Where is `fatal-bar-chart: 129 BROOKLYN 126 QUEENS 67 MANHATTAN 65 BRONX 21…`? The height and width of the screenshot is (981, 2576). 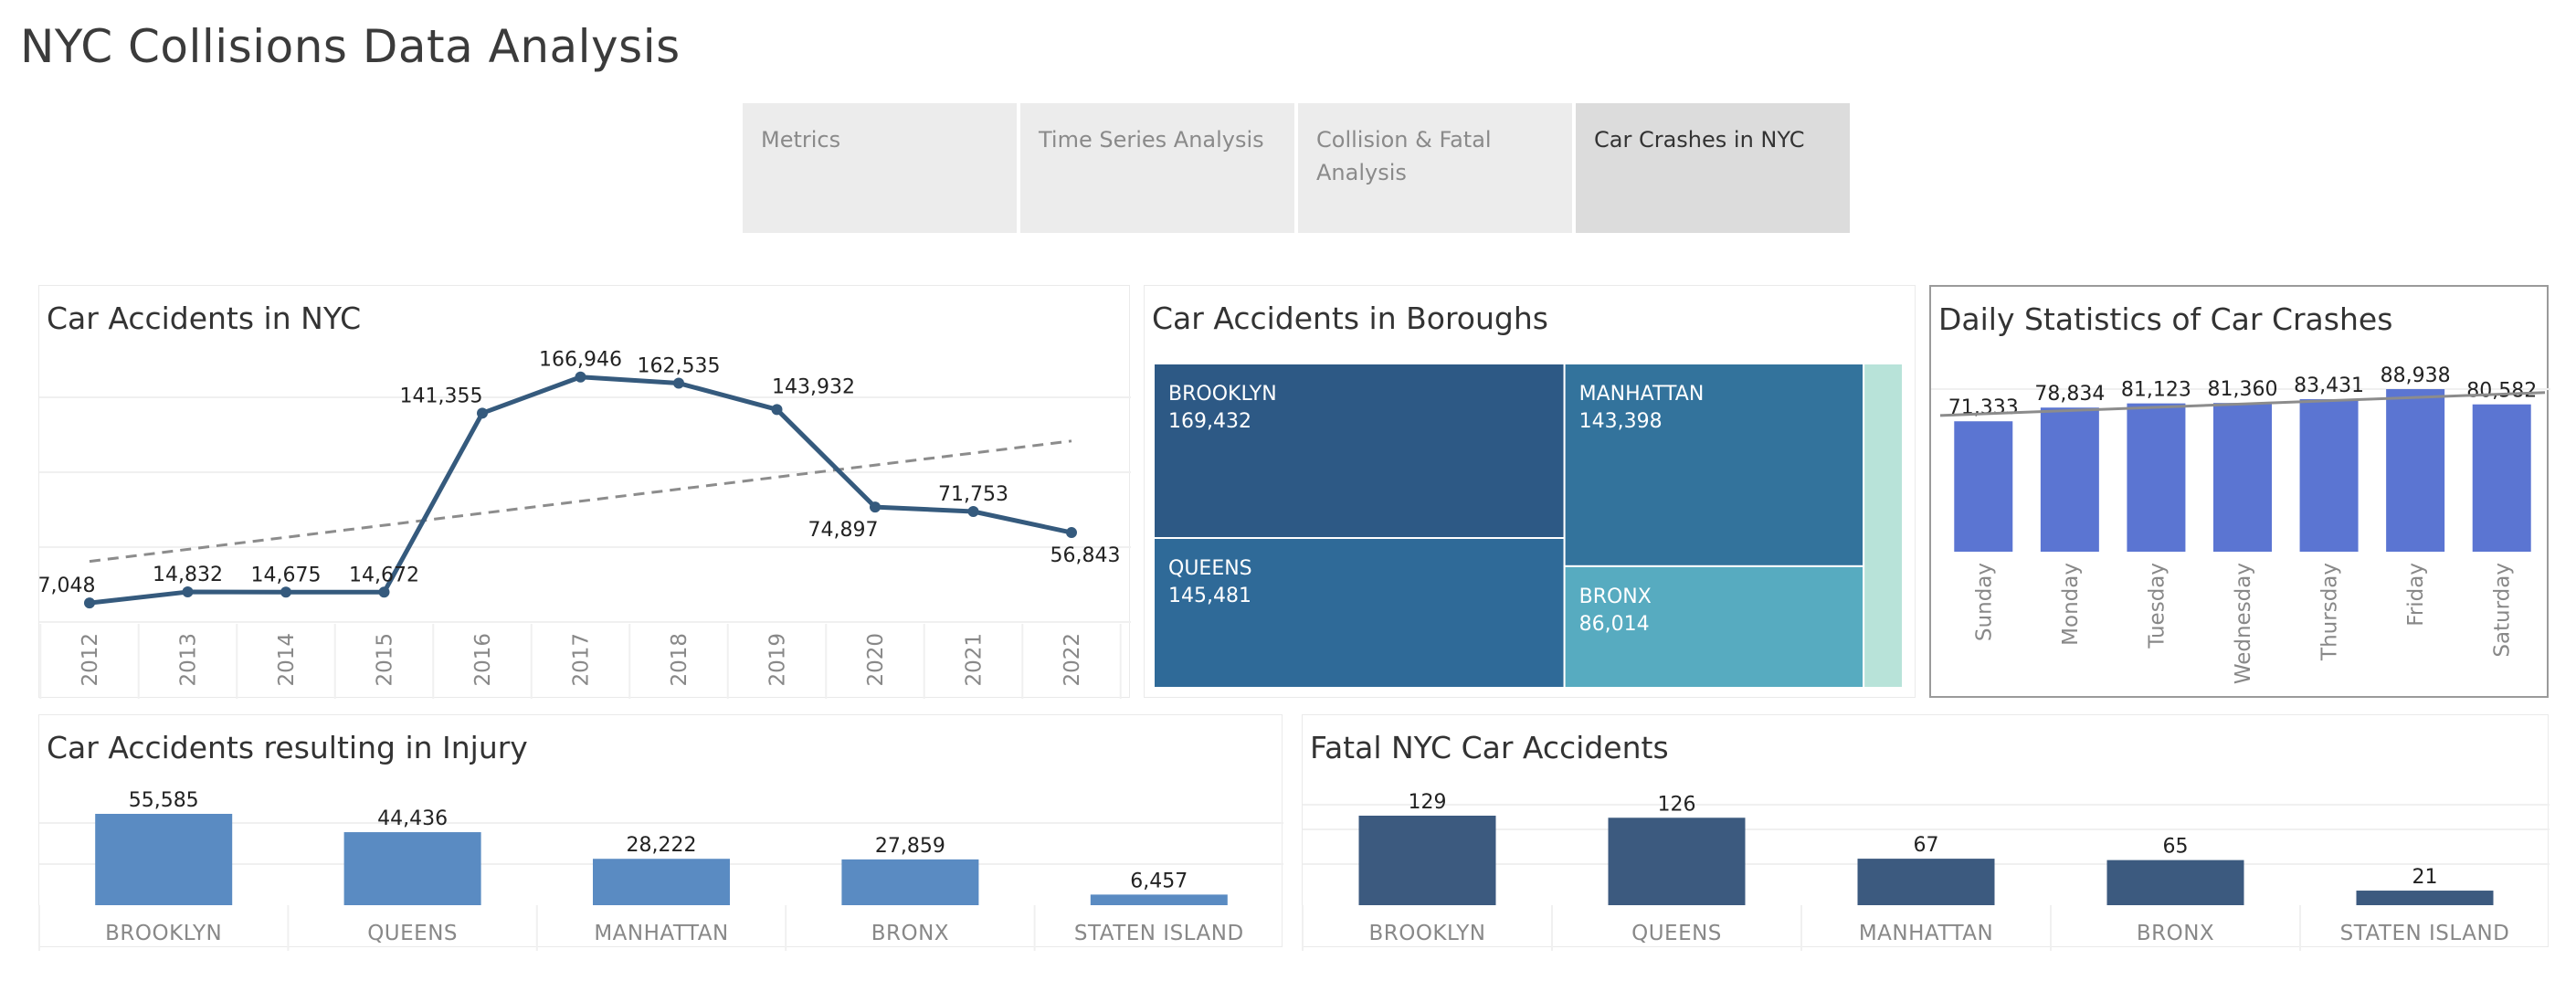
fatal-bar-chart: 129 BROOKLYN 126 QUEENS 67 MANHATTAN 65 BRONX 21… is located at coordinates (1926, 871).